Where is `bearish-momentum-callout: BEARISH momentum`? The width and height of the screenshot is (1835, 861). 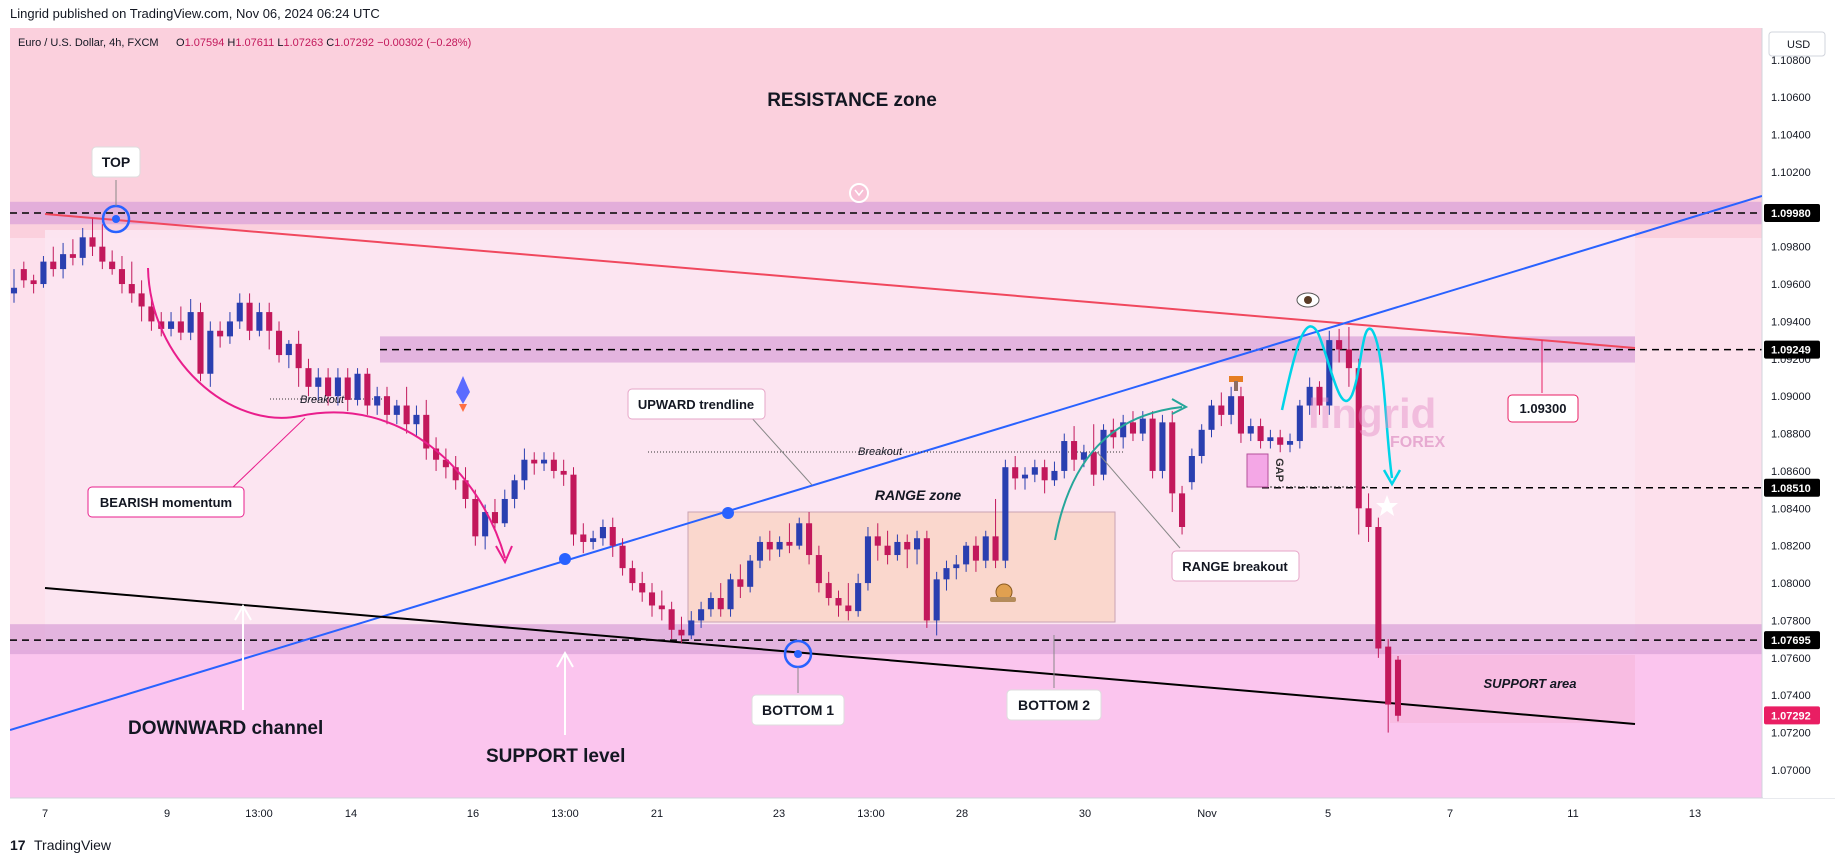
bearish-momentum-callout: BEARISH momentum is located at coordinates (166, 502).